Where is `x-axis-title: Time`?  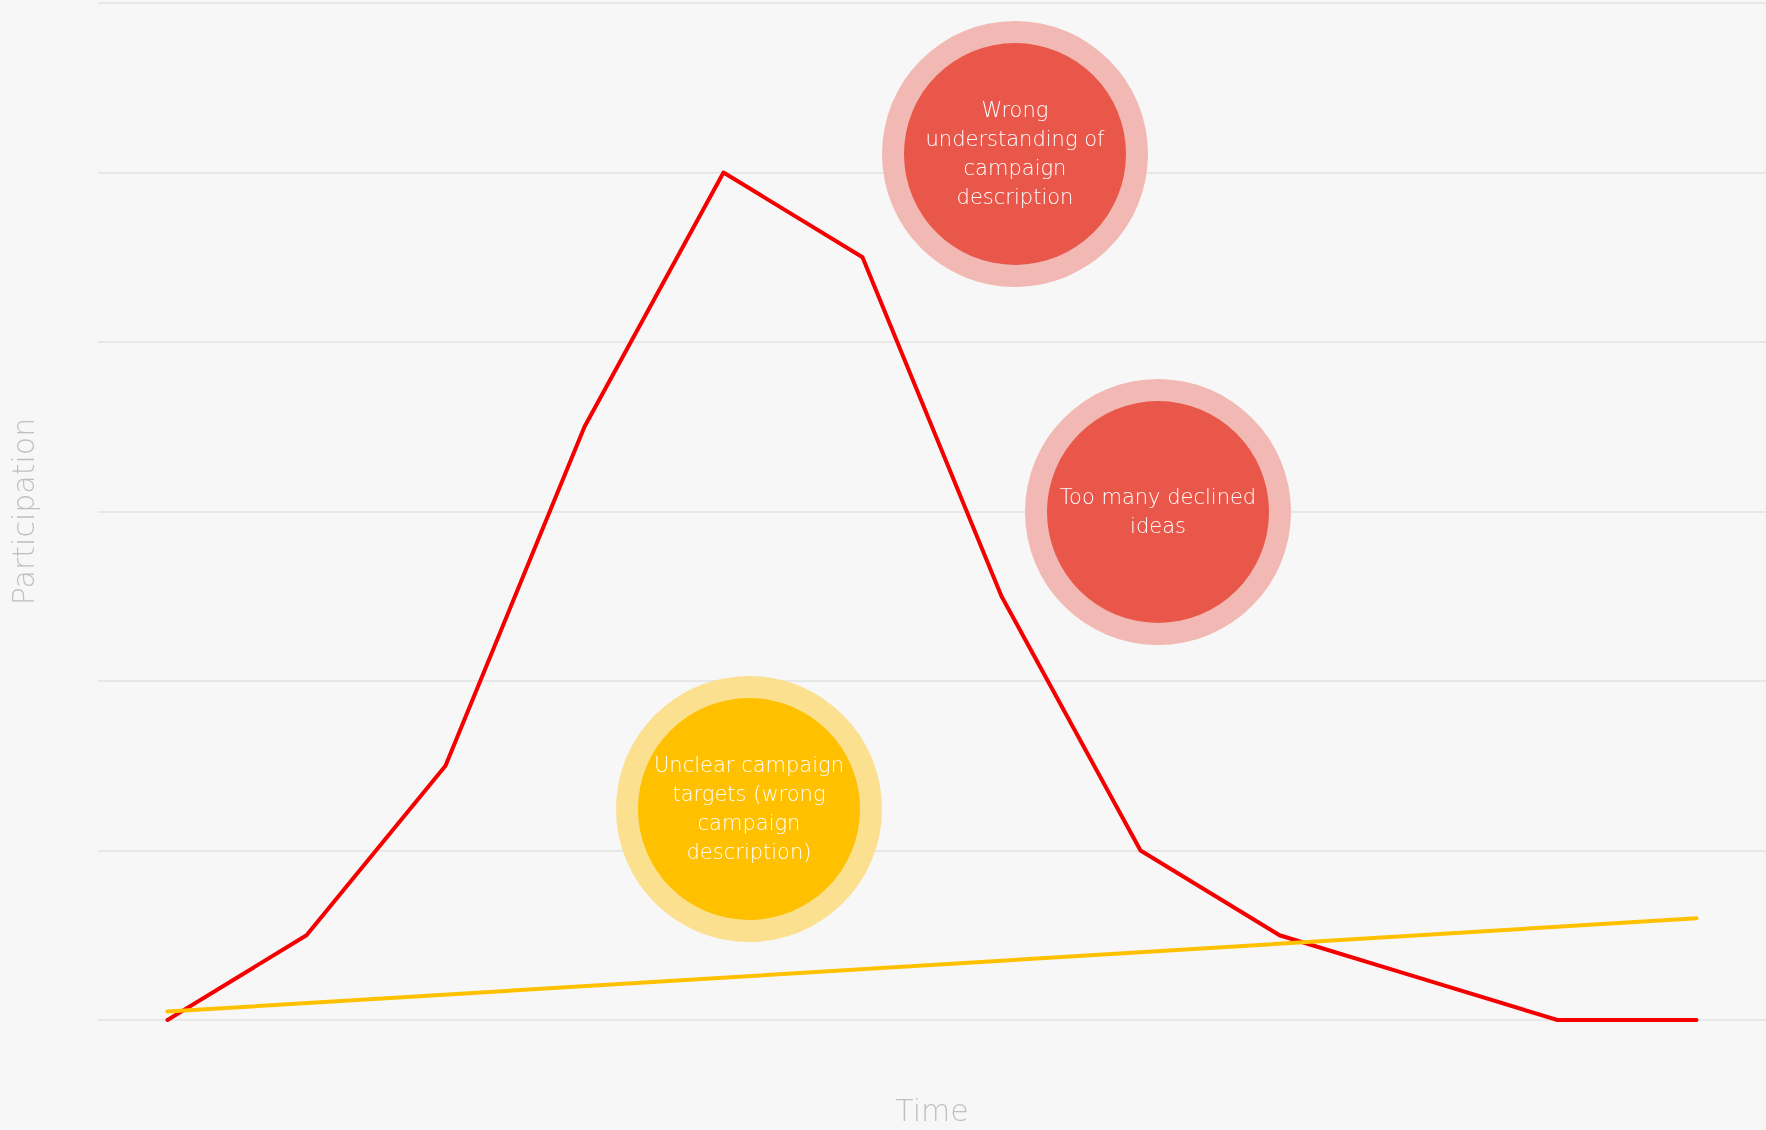
x-axis-title: Time is located at coordinates (932, 1110).